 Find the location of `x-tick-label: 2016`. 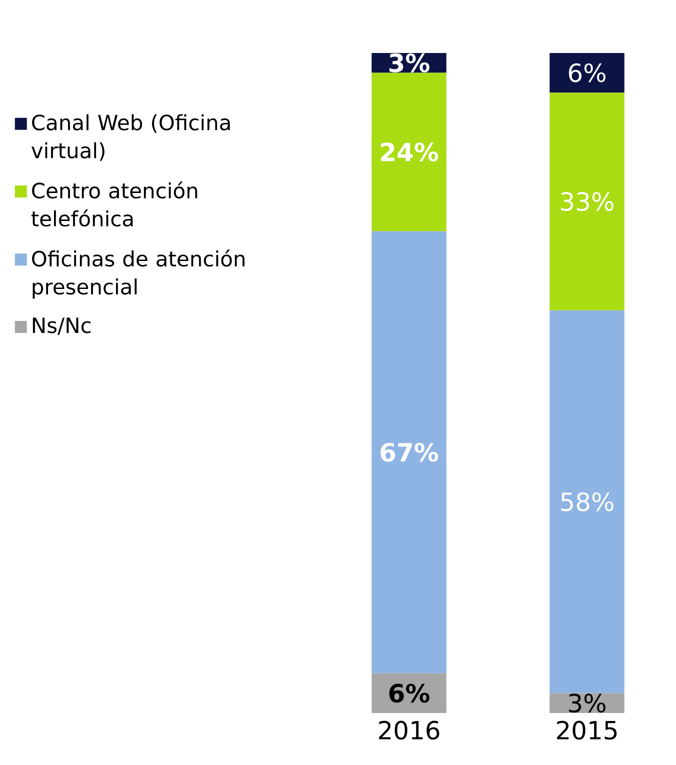

x-tick-label: 2016 is located at coordinates (409, 730).